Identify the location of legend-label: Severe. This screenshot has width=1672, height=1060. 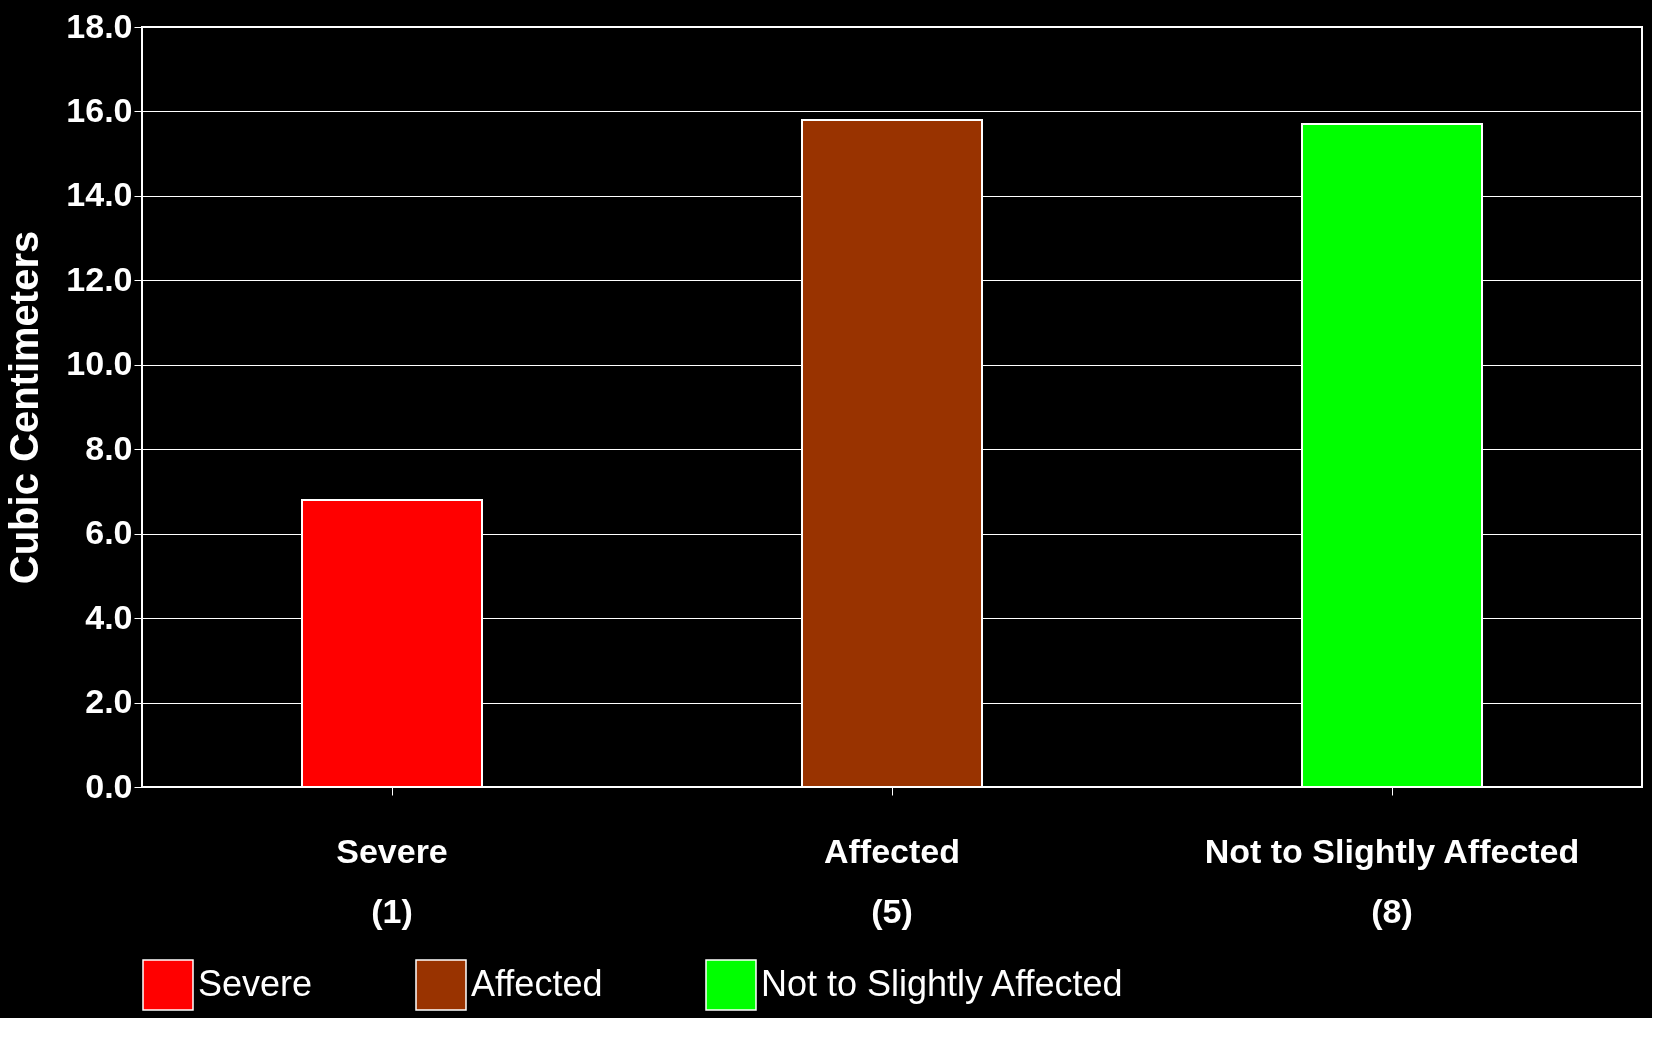
(255, 983).